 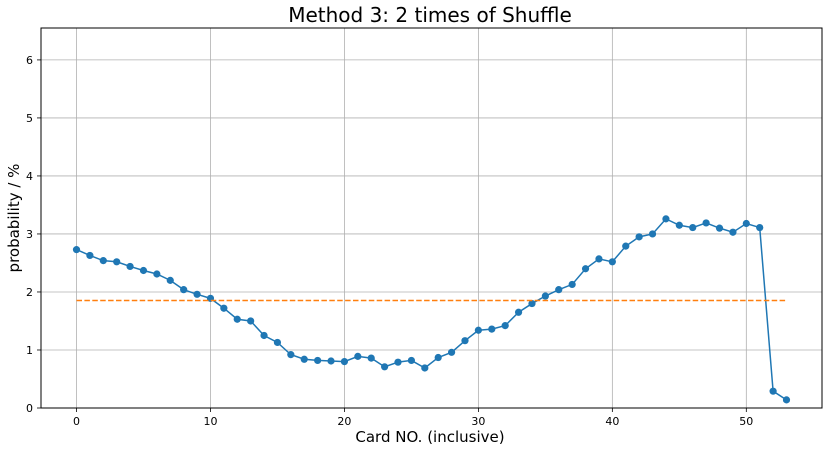 I want to click on y-tick-label: 2, so click(x=29, y=292).